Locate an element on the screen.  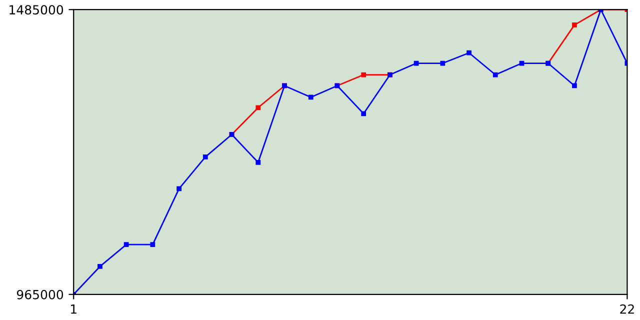
x-tick-label: 1 is located at coordinates (73, 309).